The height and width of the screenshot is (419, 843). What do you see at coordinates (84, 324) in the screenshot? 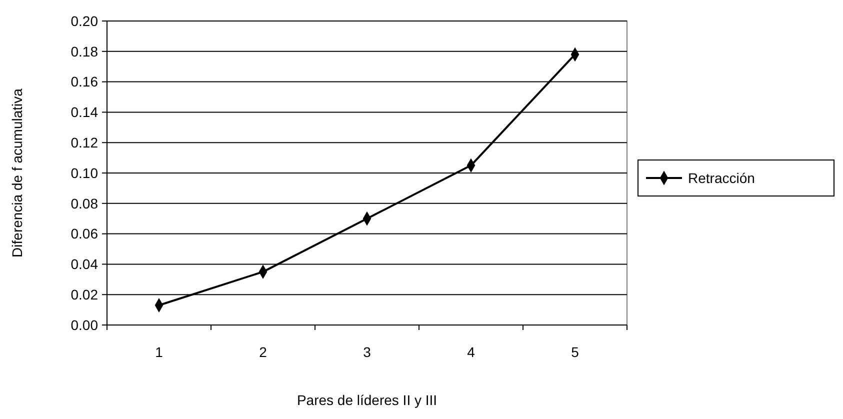
I see `y-tick-label: 0.00` at bounding box center [84, 324].